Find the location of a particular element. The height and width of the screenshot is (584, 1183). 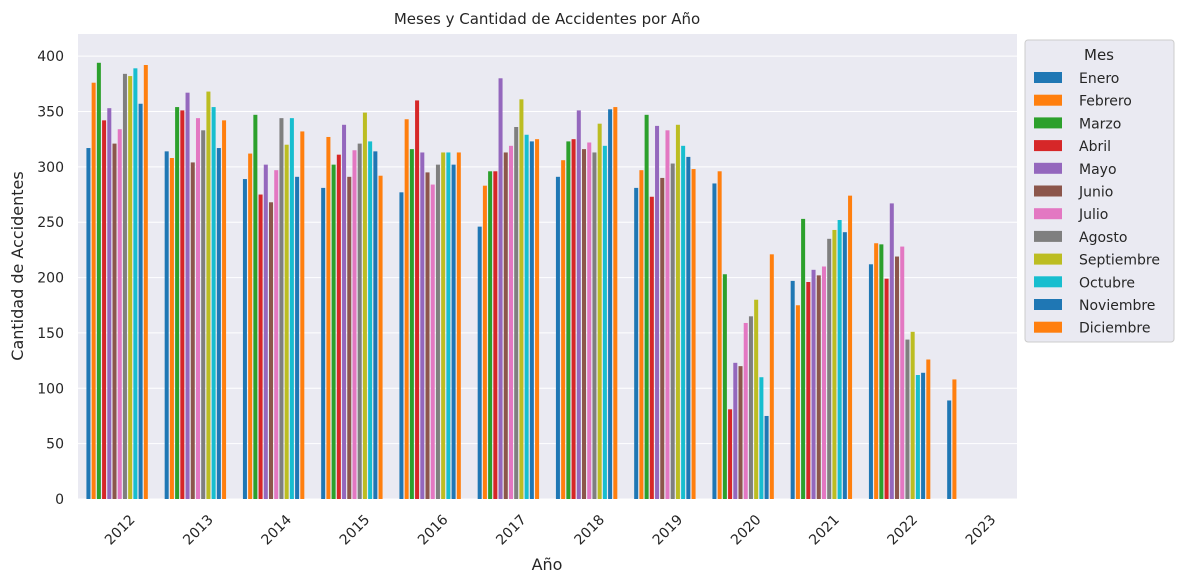

chart-title: Meses y Cantidad de Accidentes por Año is located at coordinates (547, 19).